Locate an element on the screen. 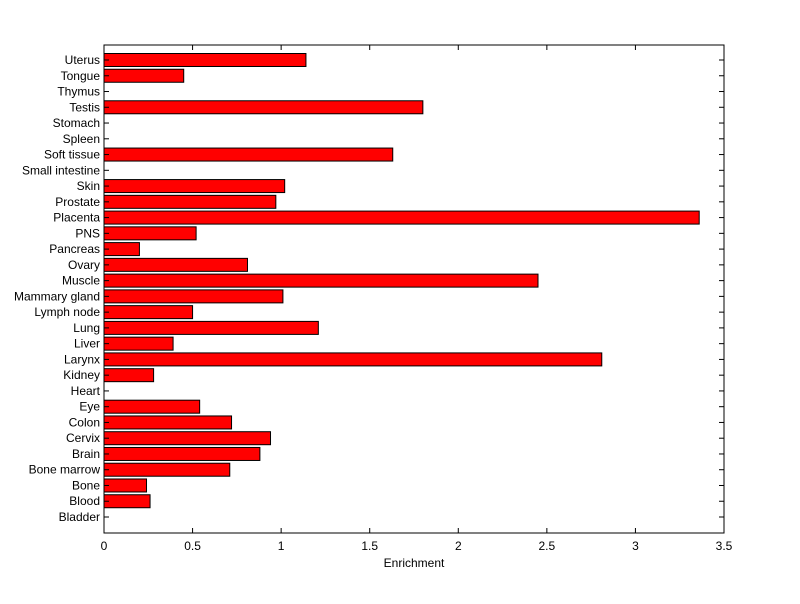 The height and width of the screenshot is (604, 800). bar-liver is located at coordinates (138, 343).